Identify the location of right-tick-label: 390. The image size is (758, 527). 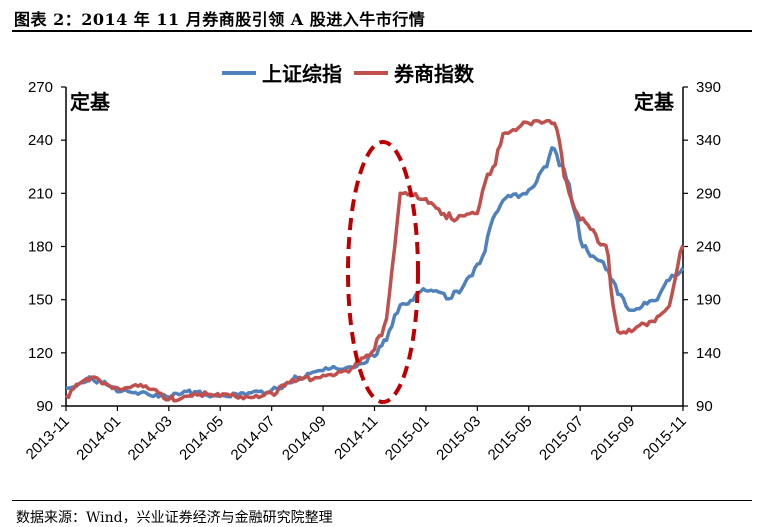
(708, 87).